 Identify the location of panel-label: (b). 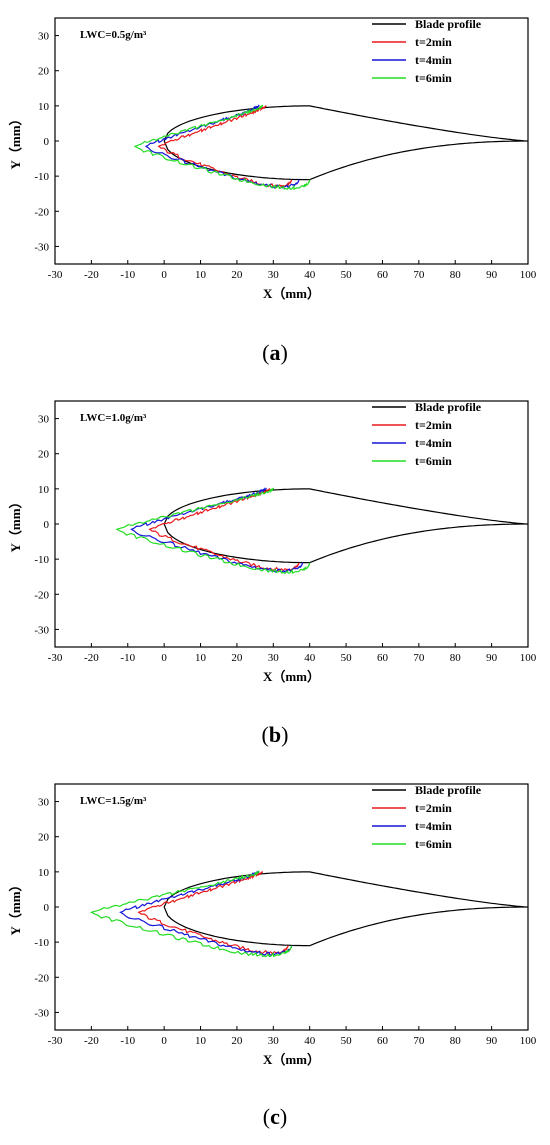
(275, 734).